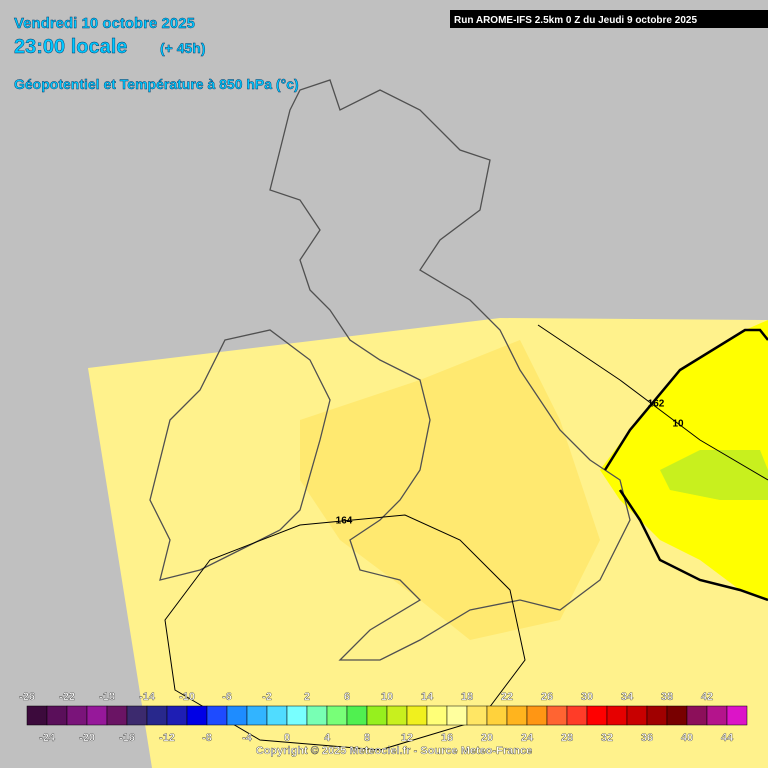 This screenshot has height=768, width=768. I want to click on legend-label: -12, so click(167, 738).